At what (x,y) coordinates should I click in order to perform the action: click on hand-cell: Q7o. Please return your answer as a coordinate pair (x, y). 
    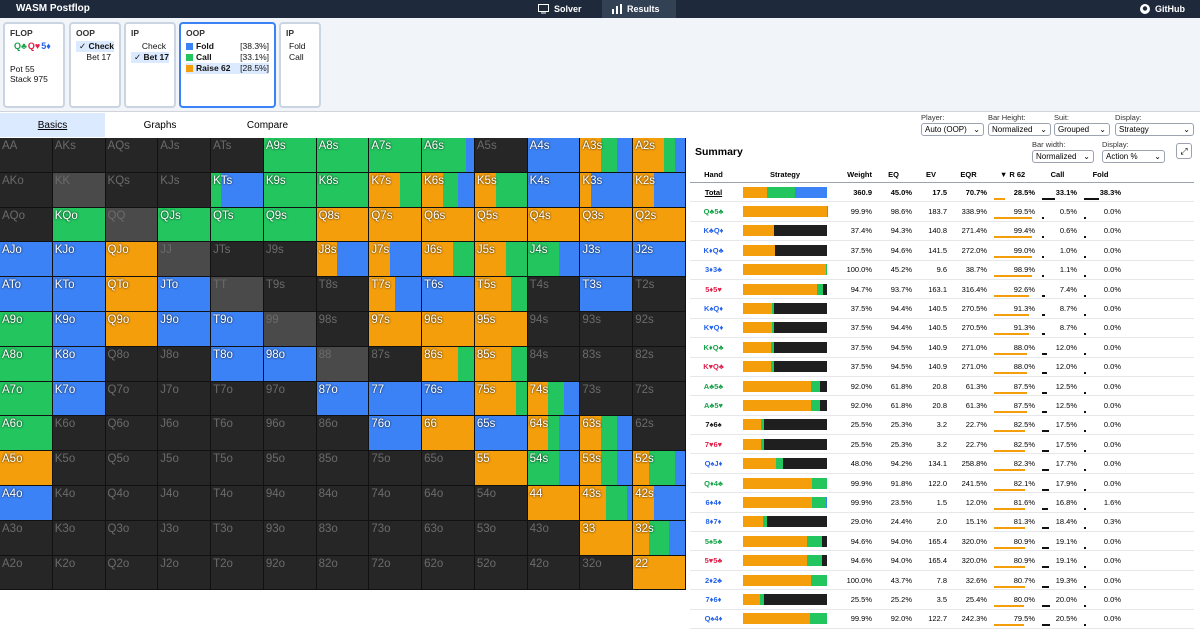
    Looking at the image, I should click on (132, 399).